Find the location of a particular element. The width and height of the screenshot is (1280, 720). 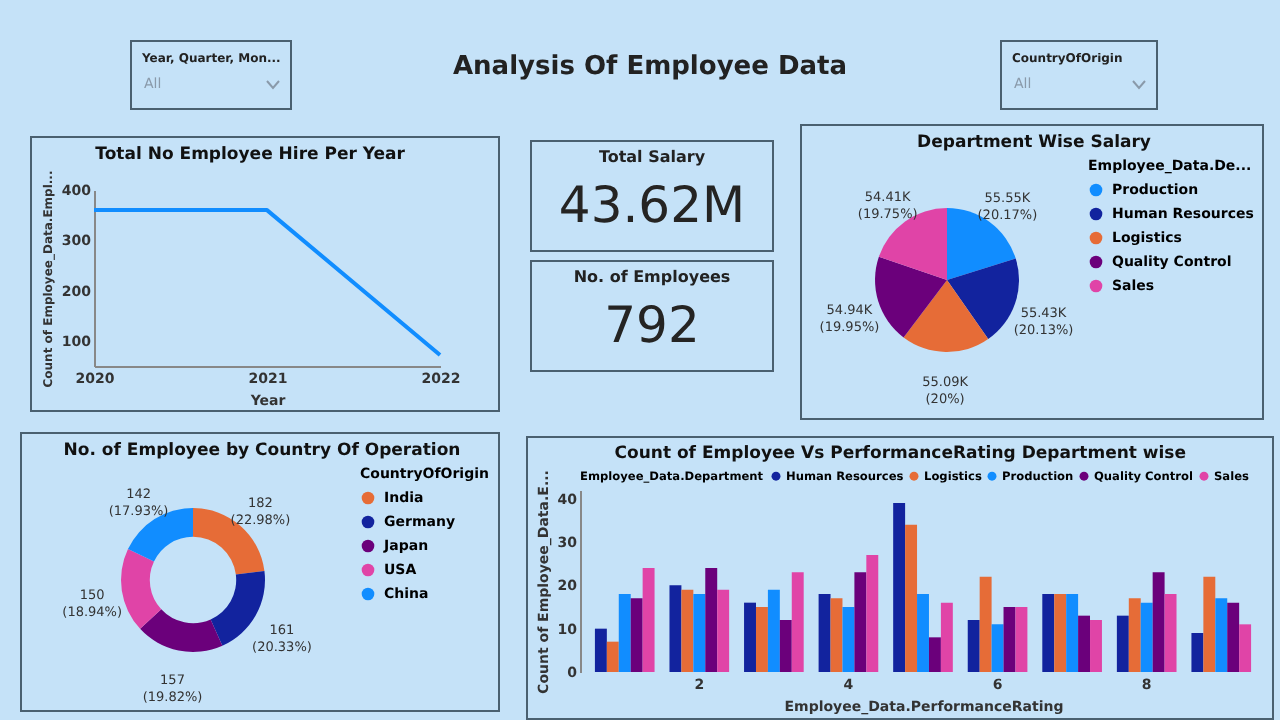

text: Total Salary is located at coordinates (652, 156).